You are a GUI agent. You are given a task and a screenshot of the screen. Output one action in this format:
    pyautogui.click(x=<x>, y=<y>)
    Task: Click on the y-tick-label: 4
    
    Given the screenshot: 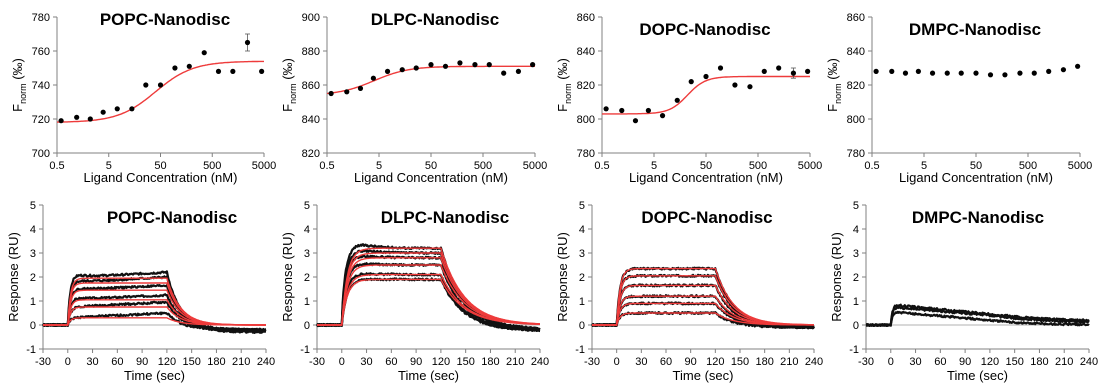 What is the action you would take?
    pyautogui.click(x=582, y=230)
    